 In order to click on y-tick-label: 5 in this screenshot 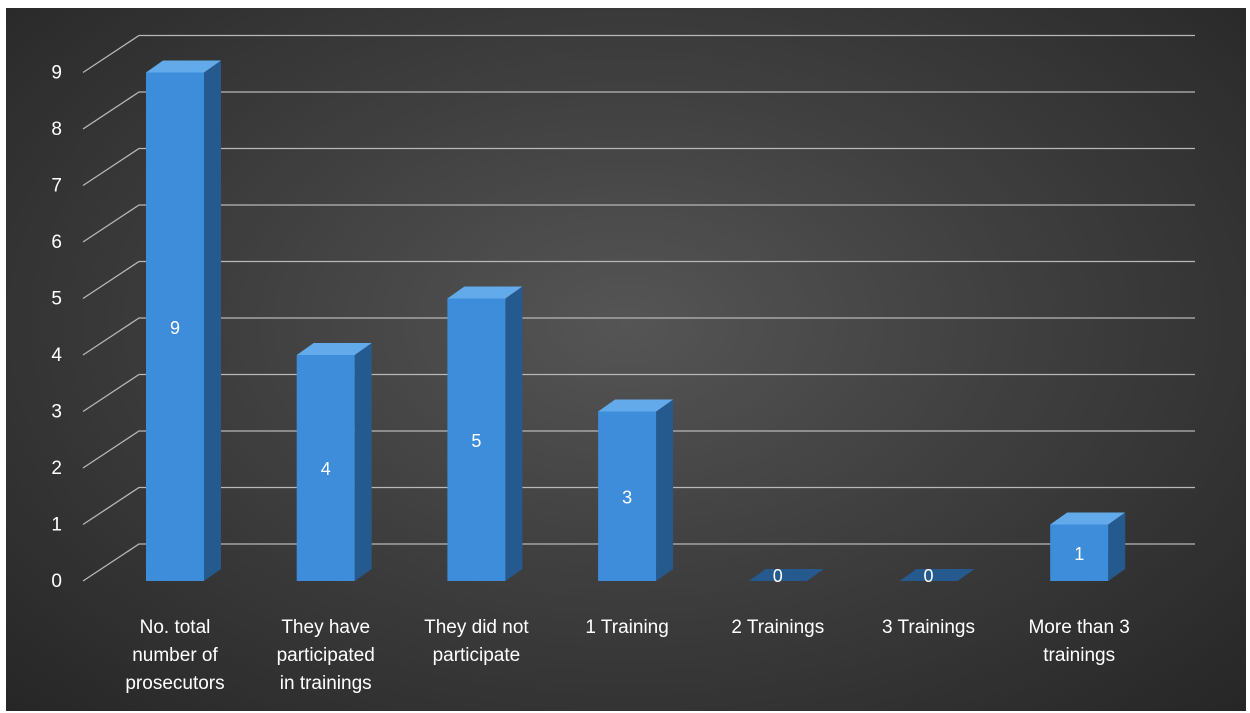, I will do `click(56, 299)`.